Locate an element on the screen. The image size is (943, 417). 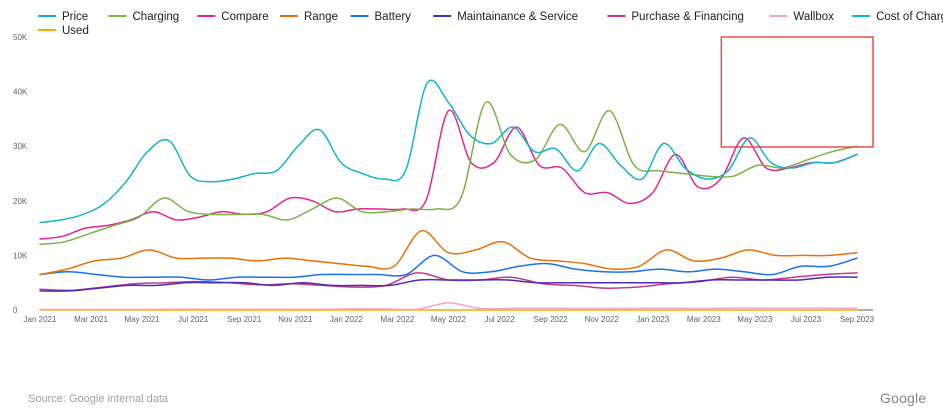
legend-label-cost-of-charging: Cost of Charging is located at coordinates (909, 17).